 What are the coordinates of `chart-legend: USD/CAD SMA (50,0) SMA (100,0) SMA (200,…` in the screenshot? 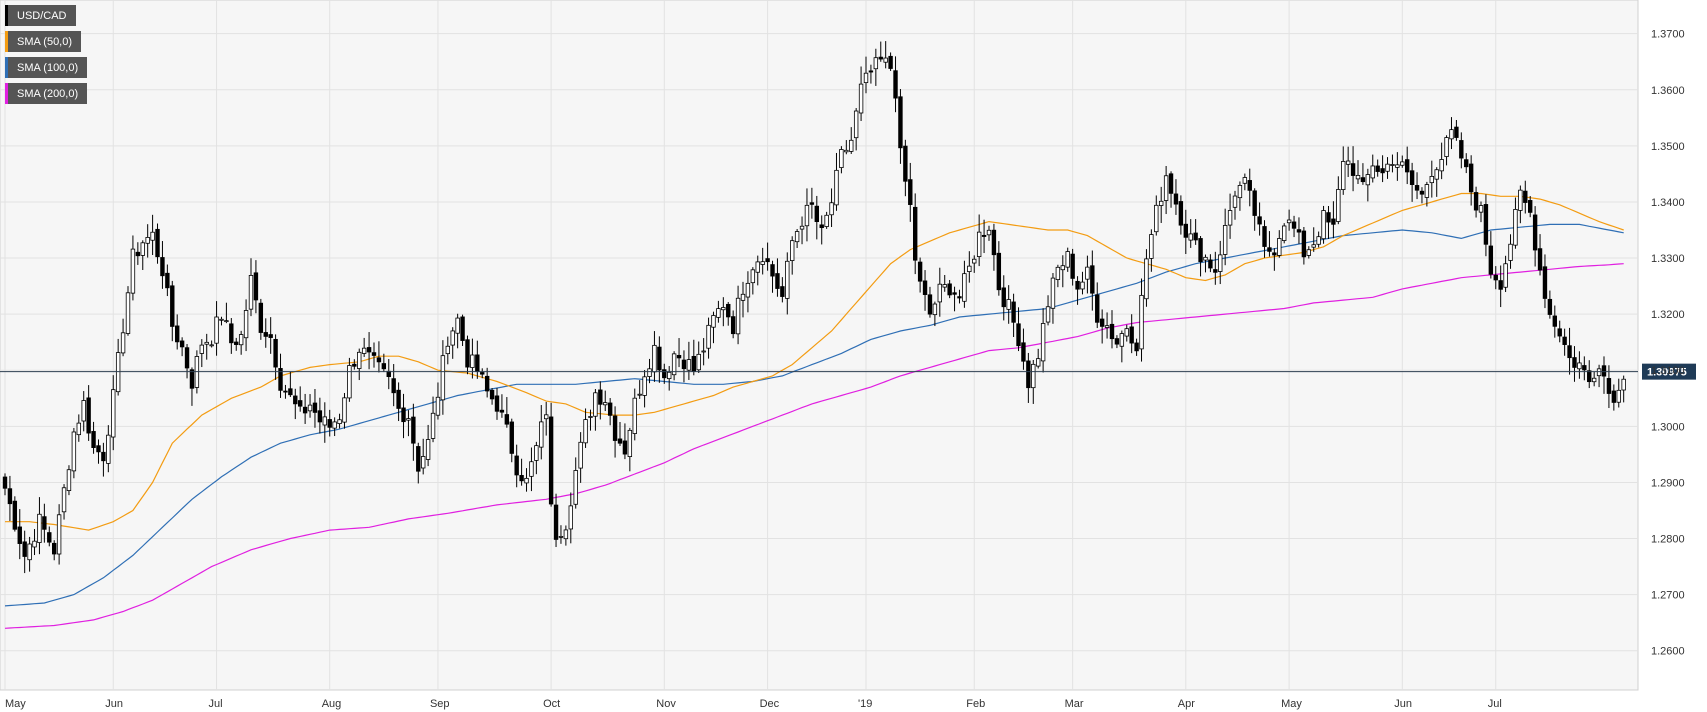 It's located at (46, 57).